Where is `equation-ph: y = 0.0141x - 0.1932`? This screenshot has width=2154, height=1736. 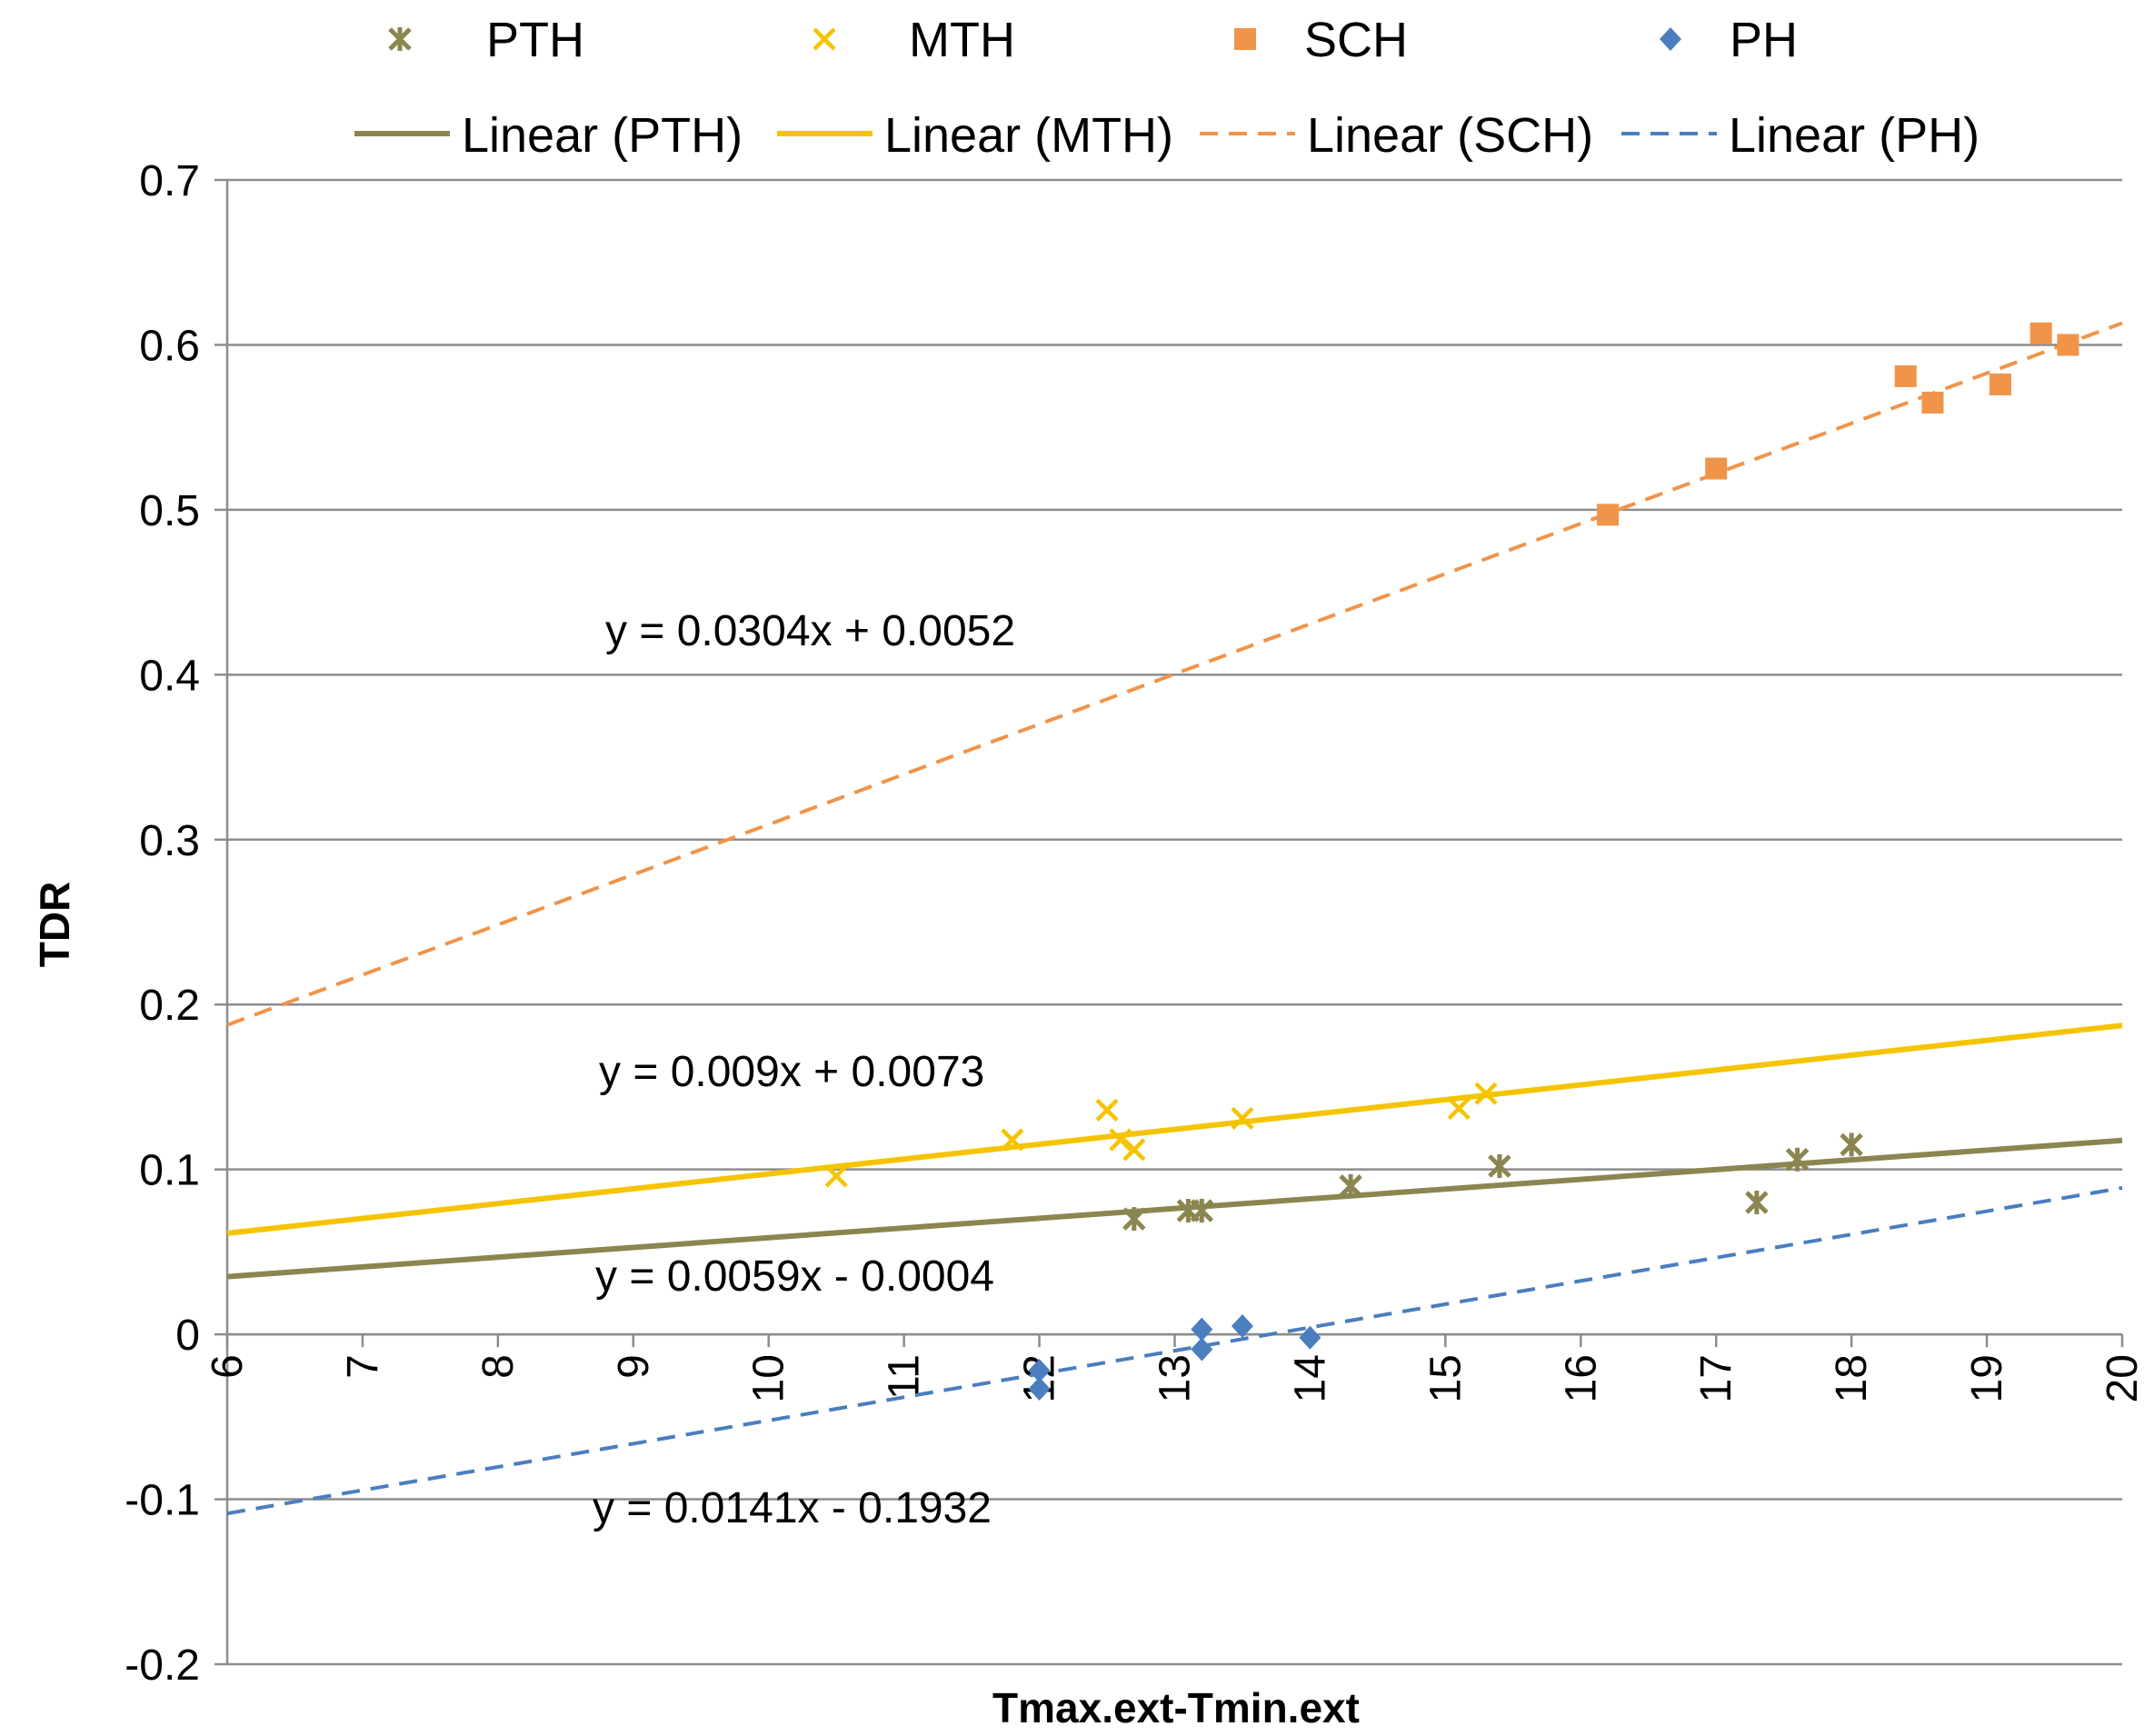 equation-ph: y = 0.0141x - 0.1932 is located at coordinates (792, 1508).